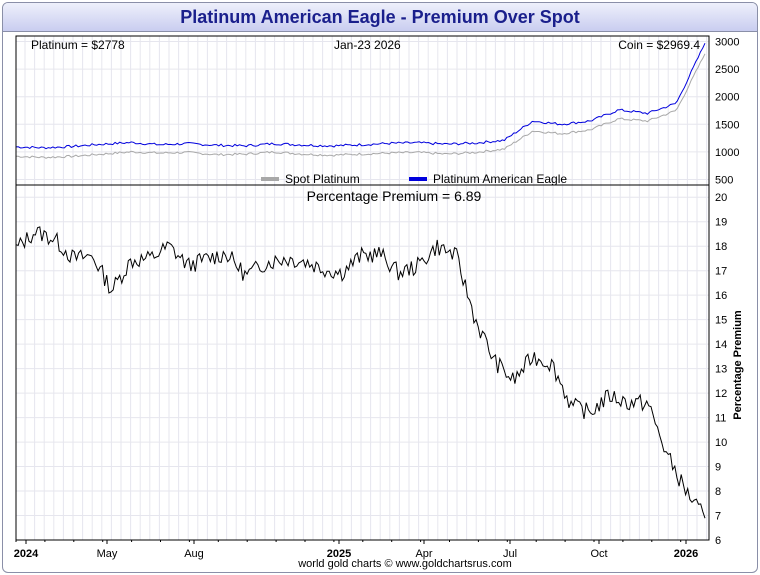 This screenshot has height=575, width=760. What do you see at coordinates (721, 443) in the screenshot?
I see `premium-tick-label: 10` at bounding box center [721, 443].